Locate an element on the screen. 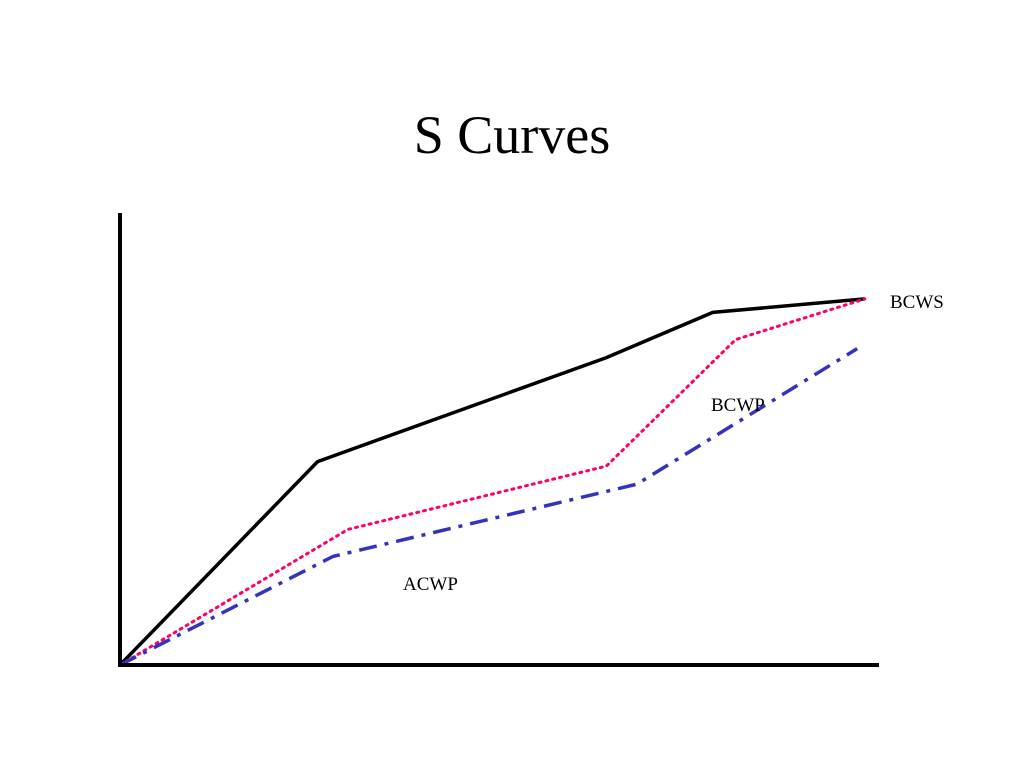 The height and width of the screenshot is (768, 1024). bcwp-label: BCWP is located at coordinates (738, 405).